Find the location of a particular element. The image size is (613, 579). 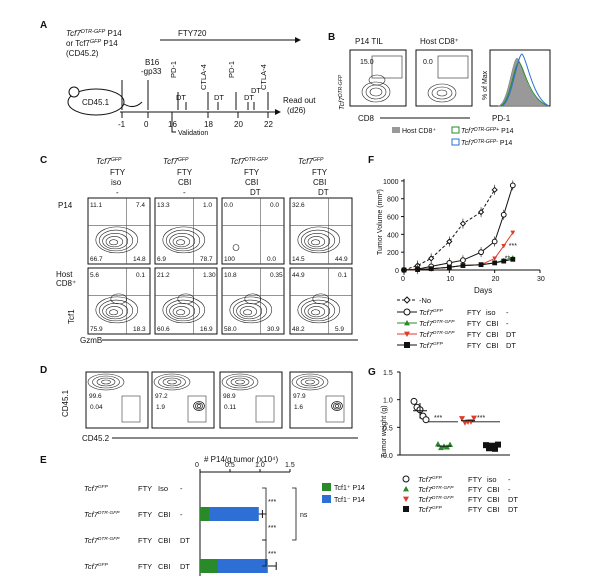

f-ylabel: Tumor Volume (mm³) is located at coordinates (380, 222).